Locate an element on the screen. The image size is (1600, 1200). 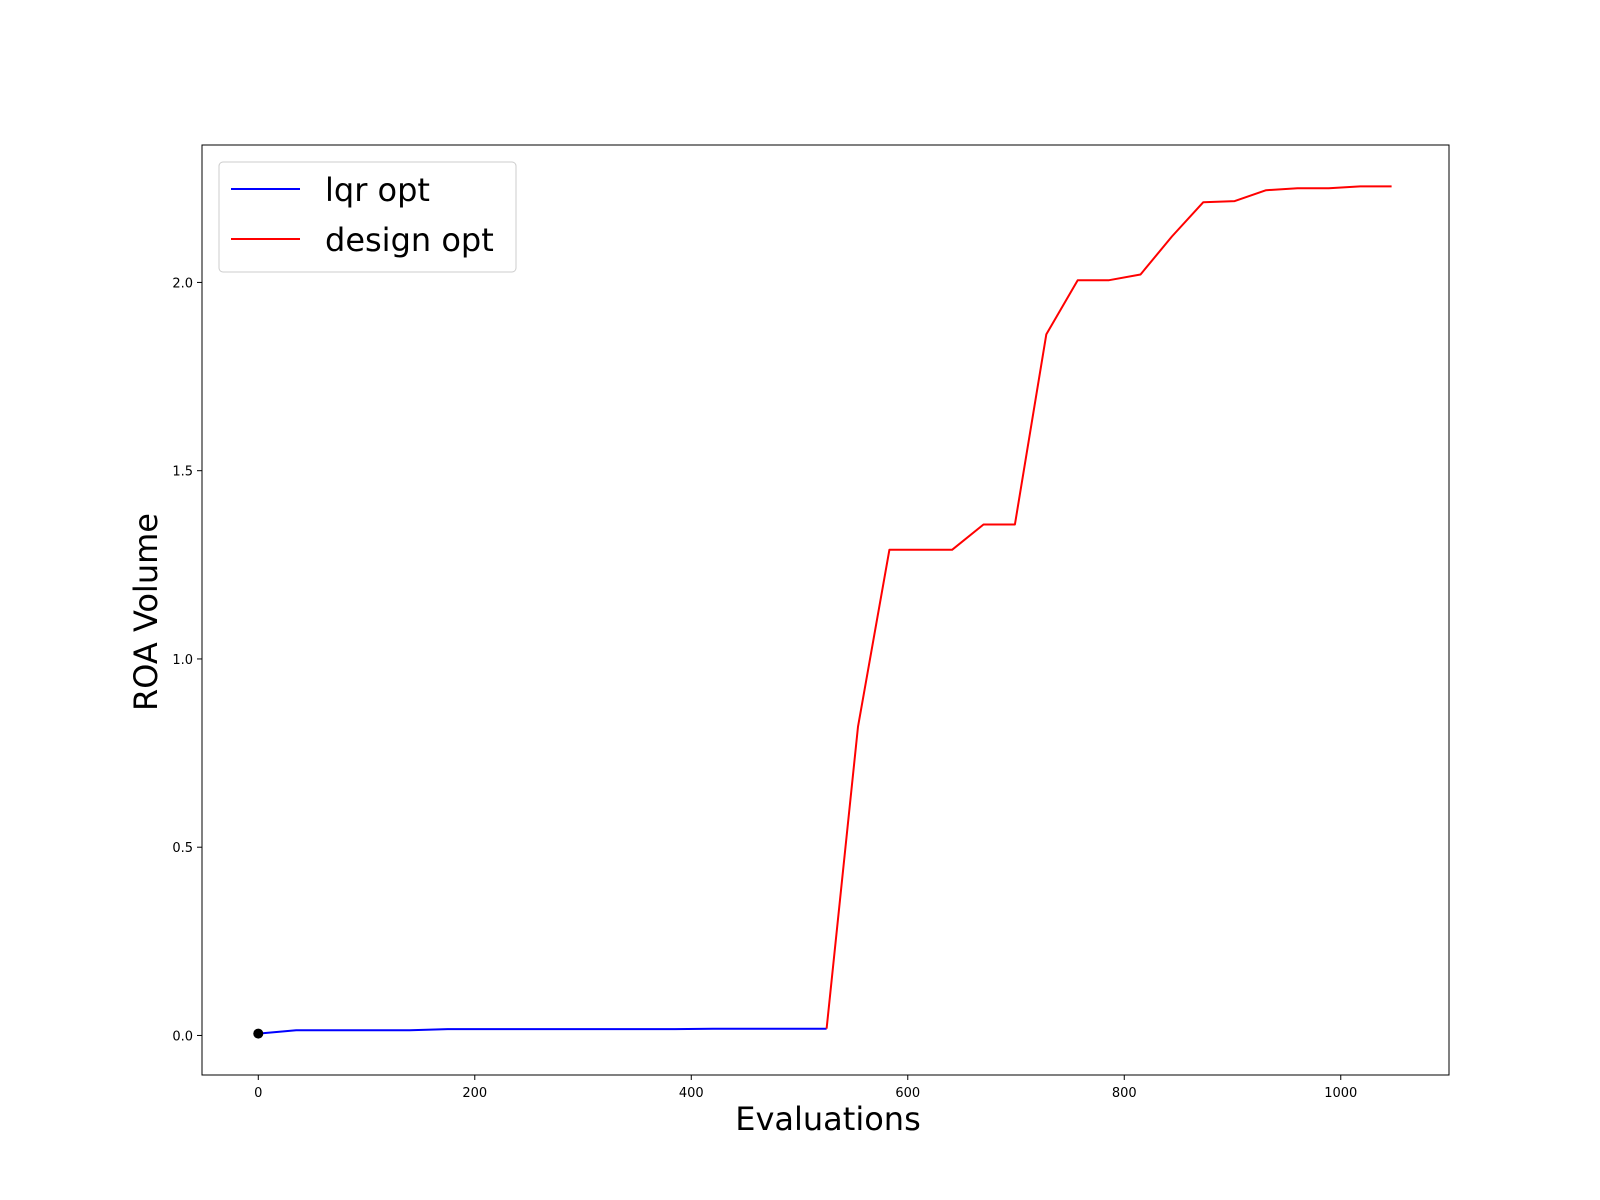
start-point-marker is located at coordinates (258, 1033).